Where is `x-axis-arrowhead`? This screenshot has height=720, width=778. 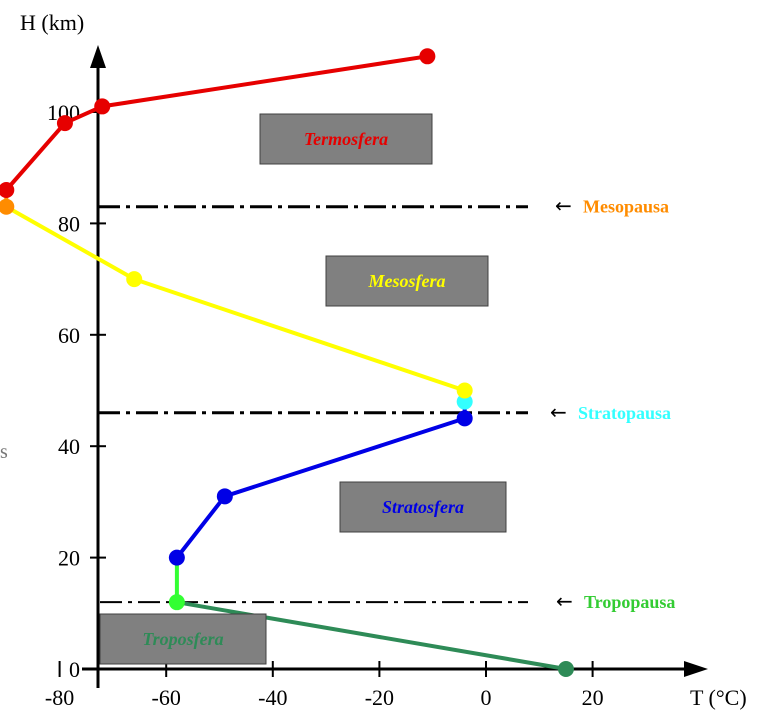 x-axis-arrowhead is located at coordinates (696, 669).